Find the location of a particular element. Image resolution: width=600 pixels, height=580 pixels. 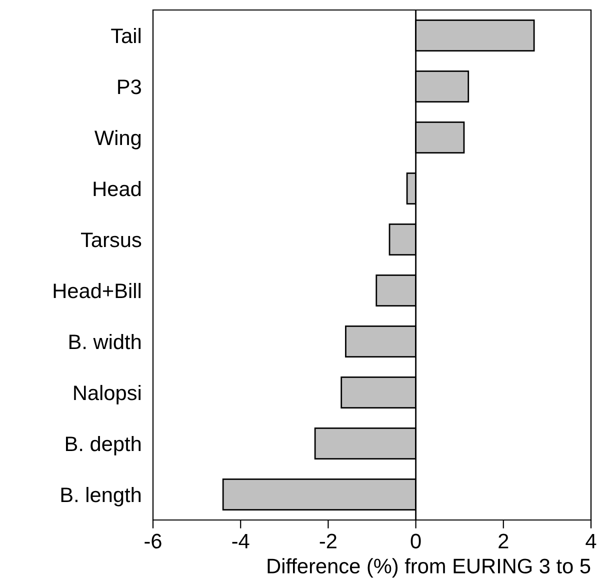

y-tick-label: B. length is located at coordinates (101, 496).